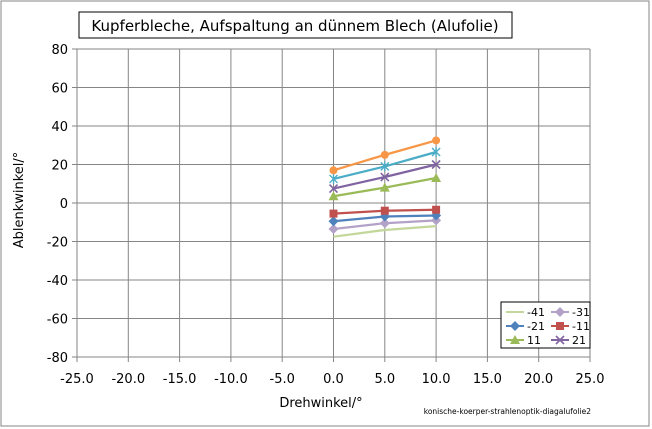 This screenshot has height=429, width=652. I want to click on y-tick-label: -80, so click(57, 358).